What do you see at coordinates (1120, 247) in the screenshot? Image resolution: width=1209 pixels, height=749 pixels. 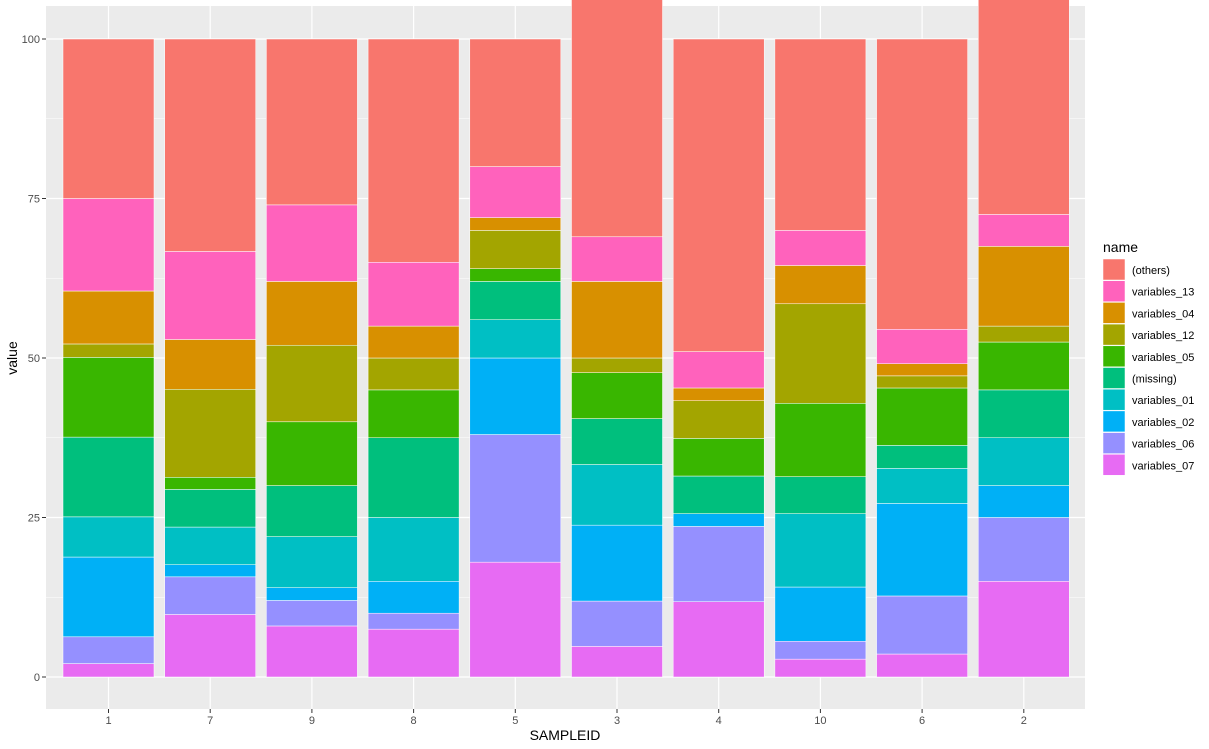 I see `legend-title: name` at bounding box center [1120, 247].